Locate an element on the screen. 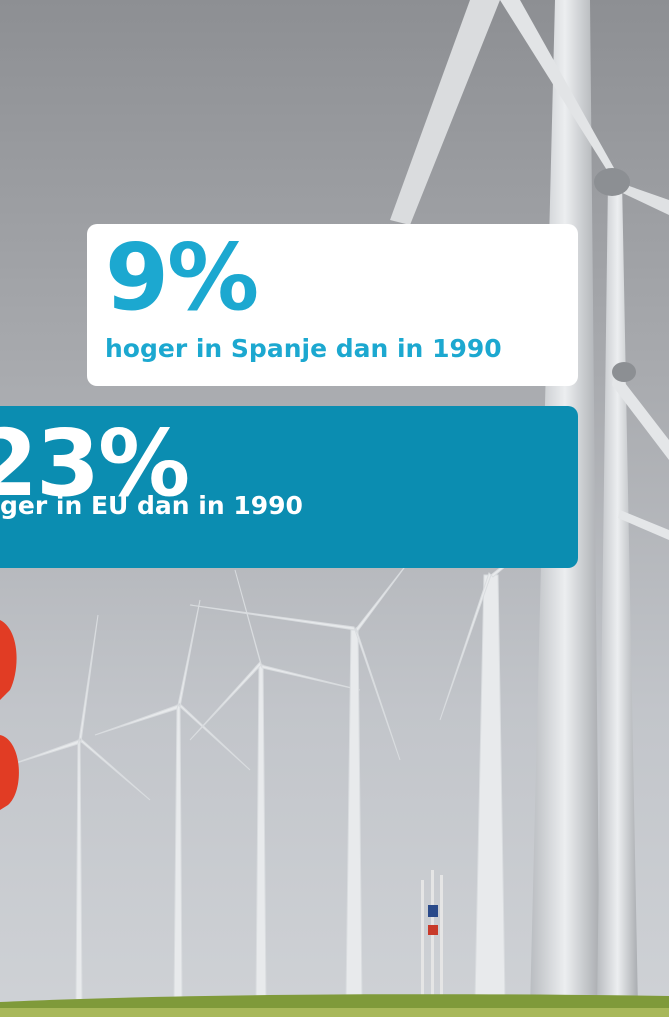 The width and height of the screenshot is (669, 1017). callout-figure: 9% is located at coordinates (182, 277).